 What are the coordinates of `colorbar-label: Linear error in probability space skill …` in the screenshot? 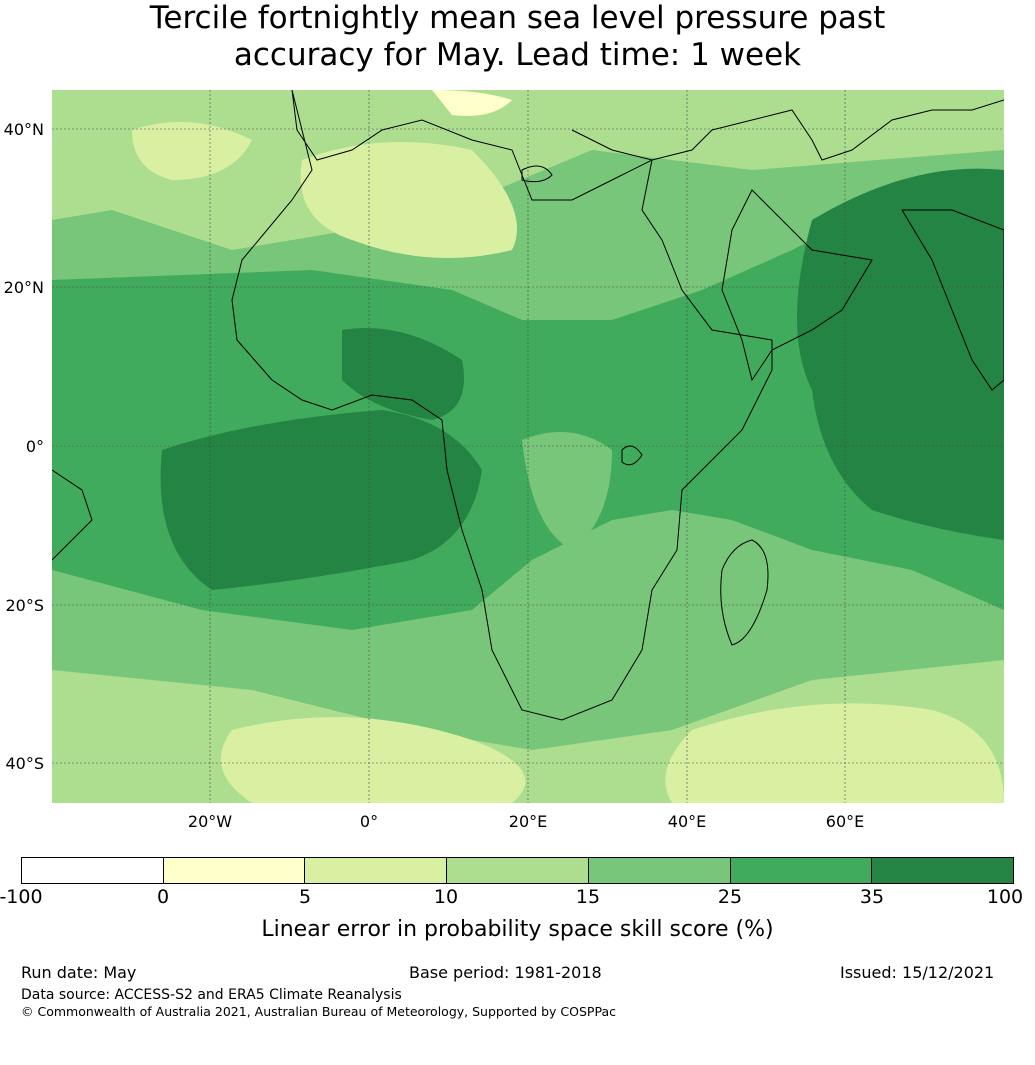 It's located at (517, 929).